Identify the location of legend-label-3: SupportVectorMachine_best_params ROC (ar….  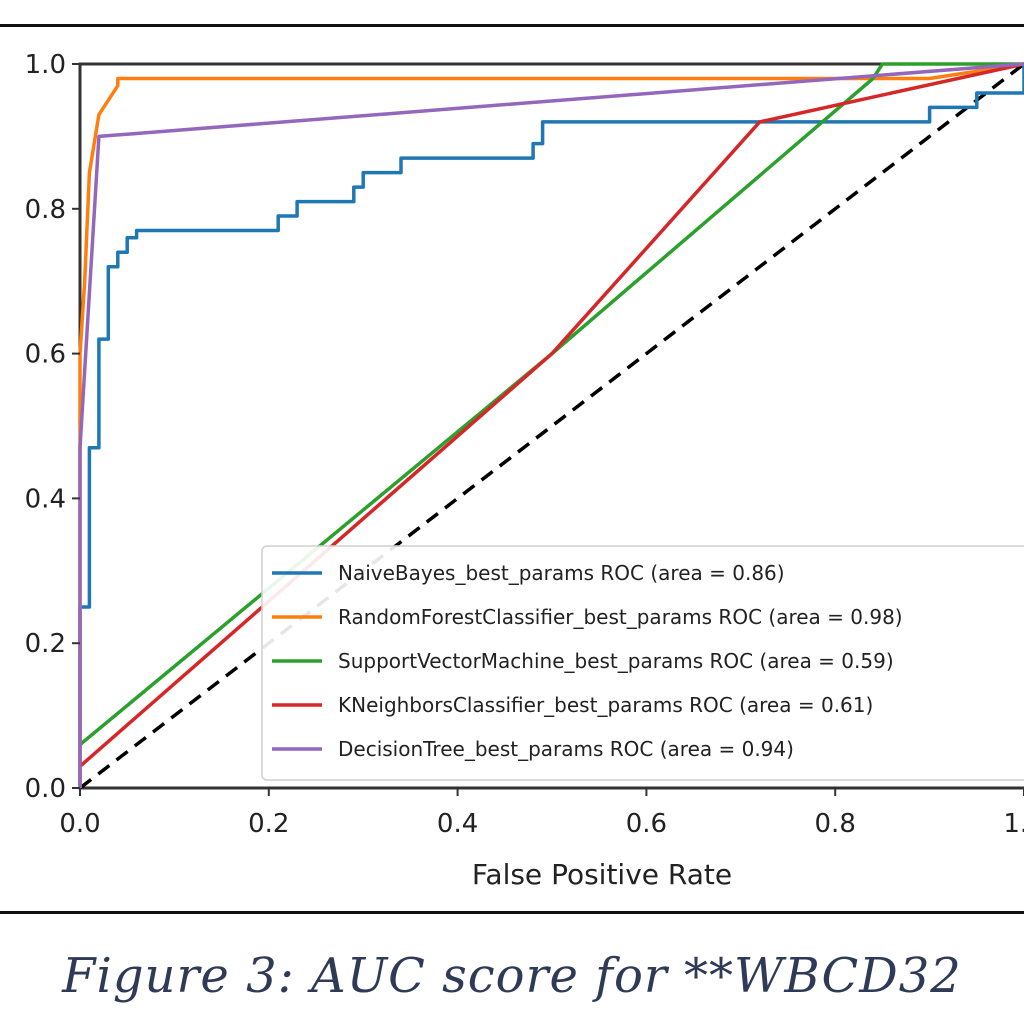
(616, 661).